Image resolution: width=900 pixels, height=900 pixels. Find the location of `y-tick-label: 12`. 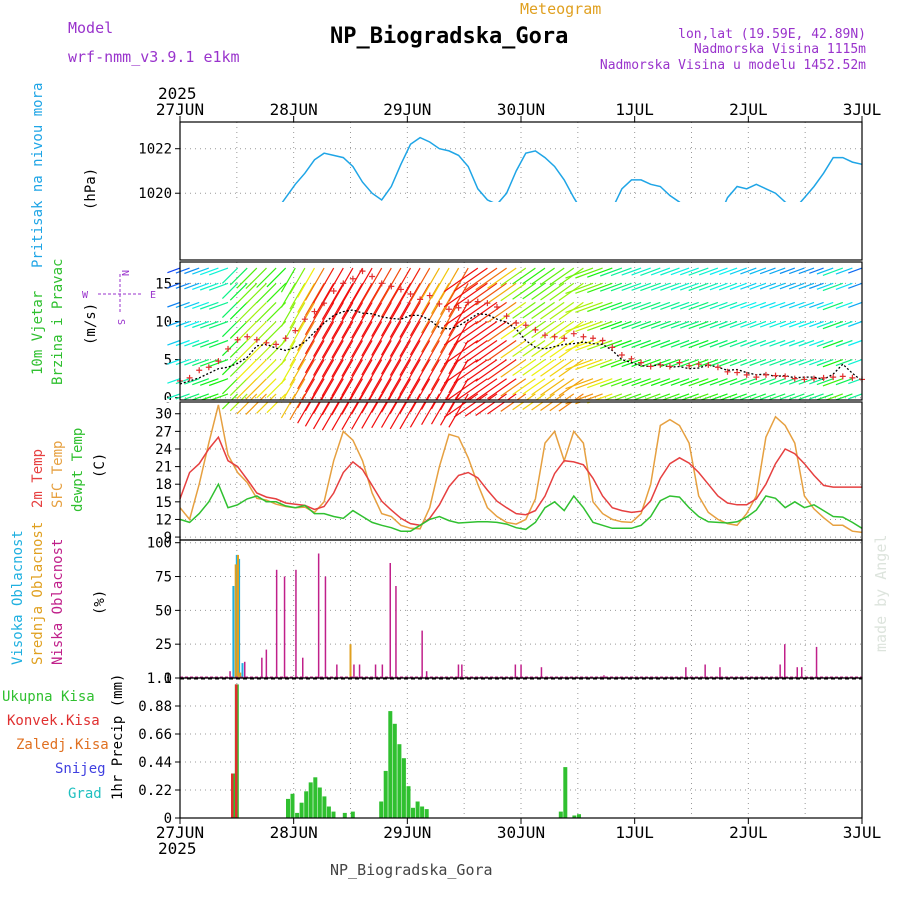

y-tick-label: 12 is located at coordinates (163, 520).